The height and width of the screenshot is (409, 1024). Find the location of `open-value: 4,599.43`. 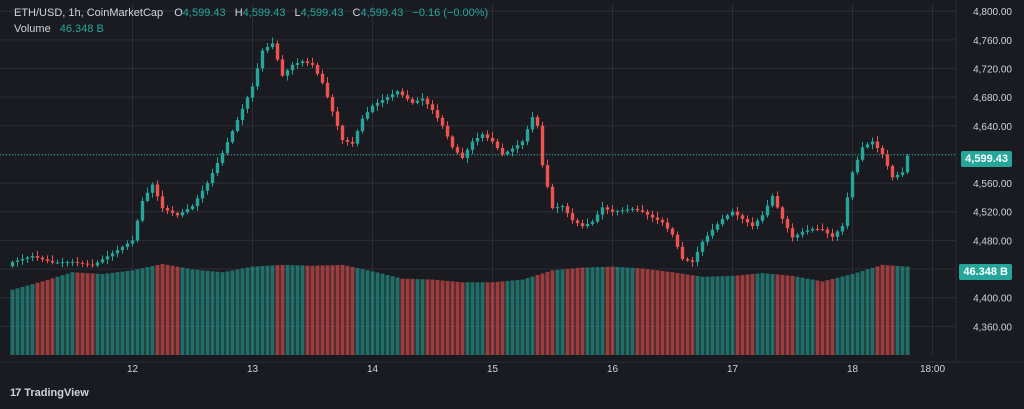

open-value: 4,599.43 is located at coordinates (204, 13).